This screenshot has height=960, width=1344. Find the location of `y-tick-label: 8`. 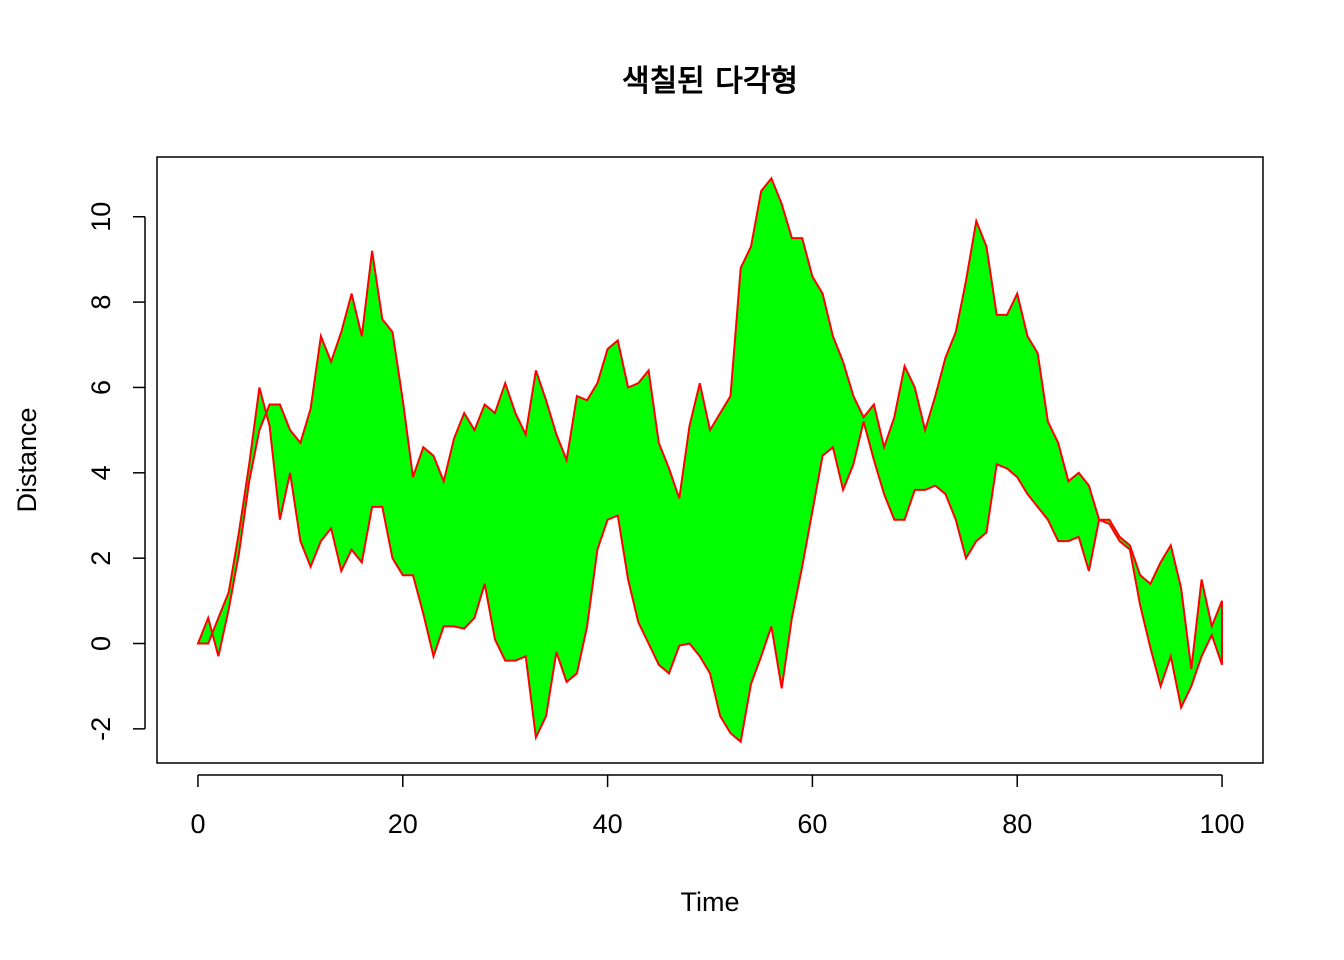

y-tick-label: 8 is located at coordinates (101, 302).